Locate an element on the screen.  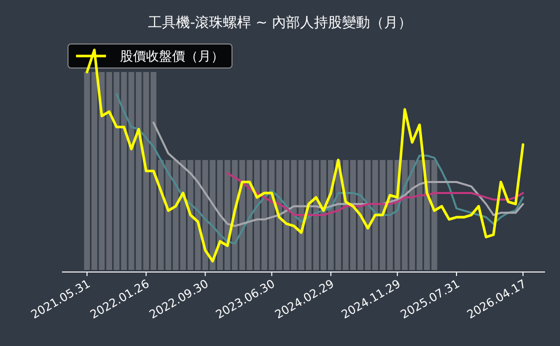
chart-title: 工具機-滾珠螺桿 ~ 內部人持股變動（月） is located at coordinates (280, 23).